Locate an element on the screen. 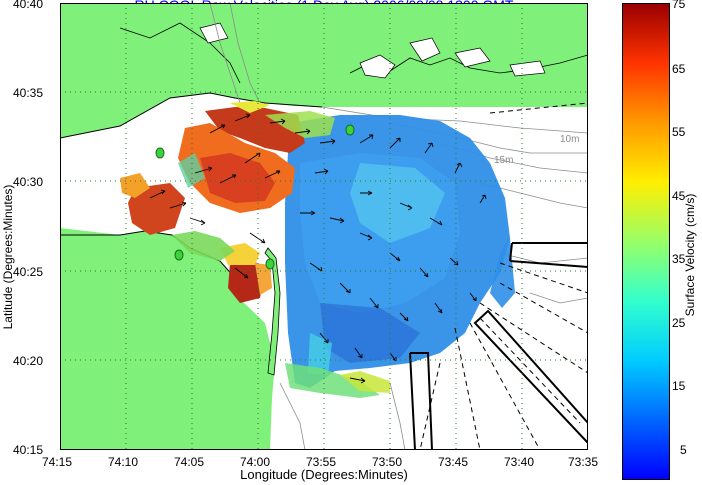  colorbar-label: Surface Velocity (cm/s) is located at coordinates (690, 255).